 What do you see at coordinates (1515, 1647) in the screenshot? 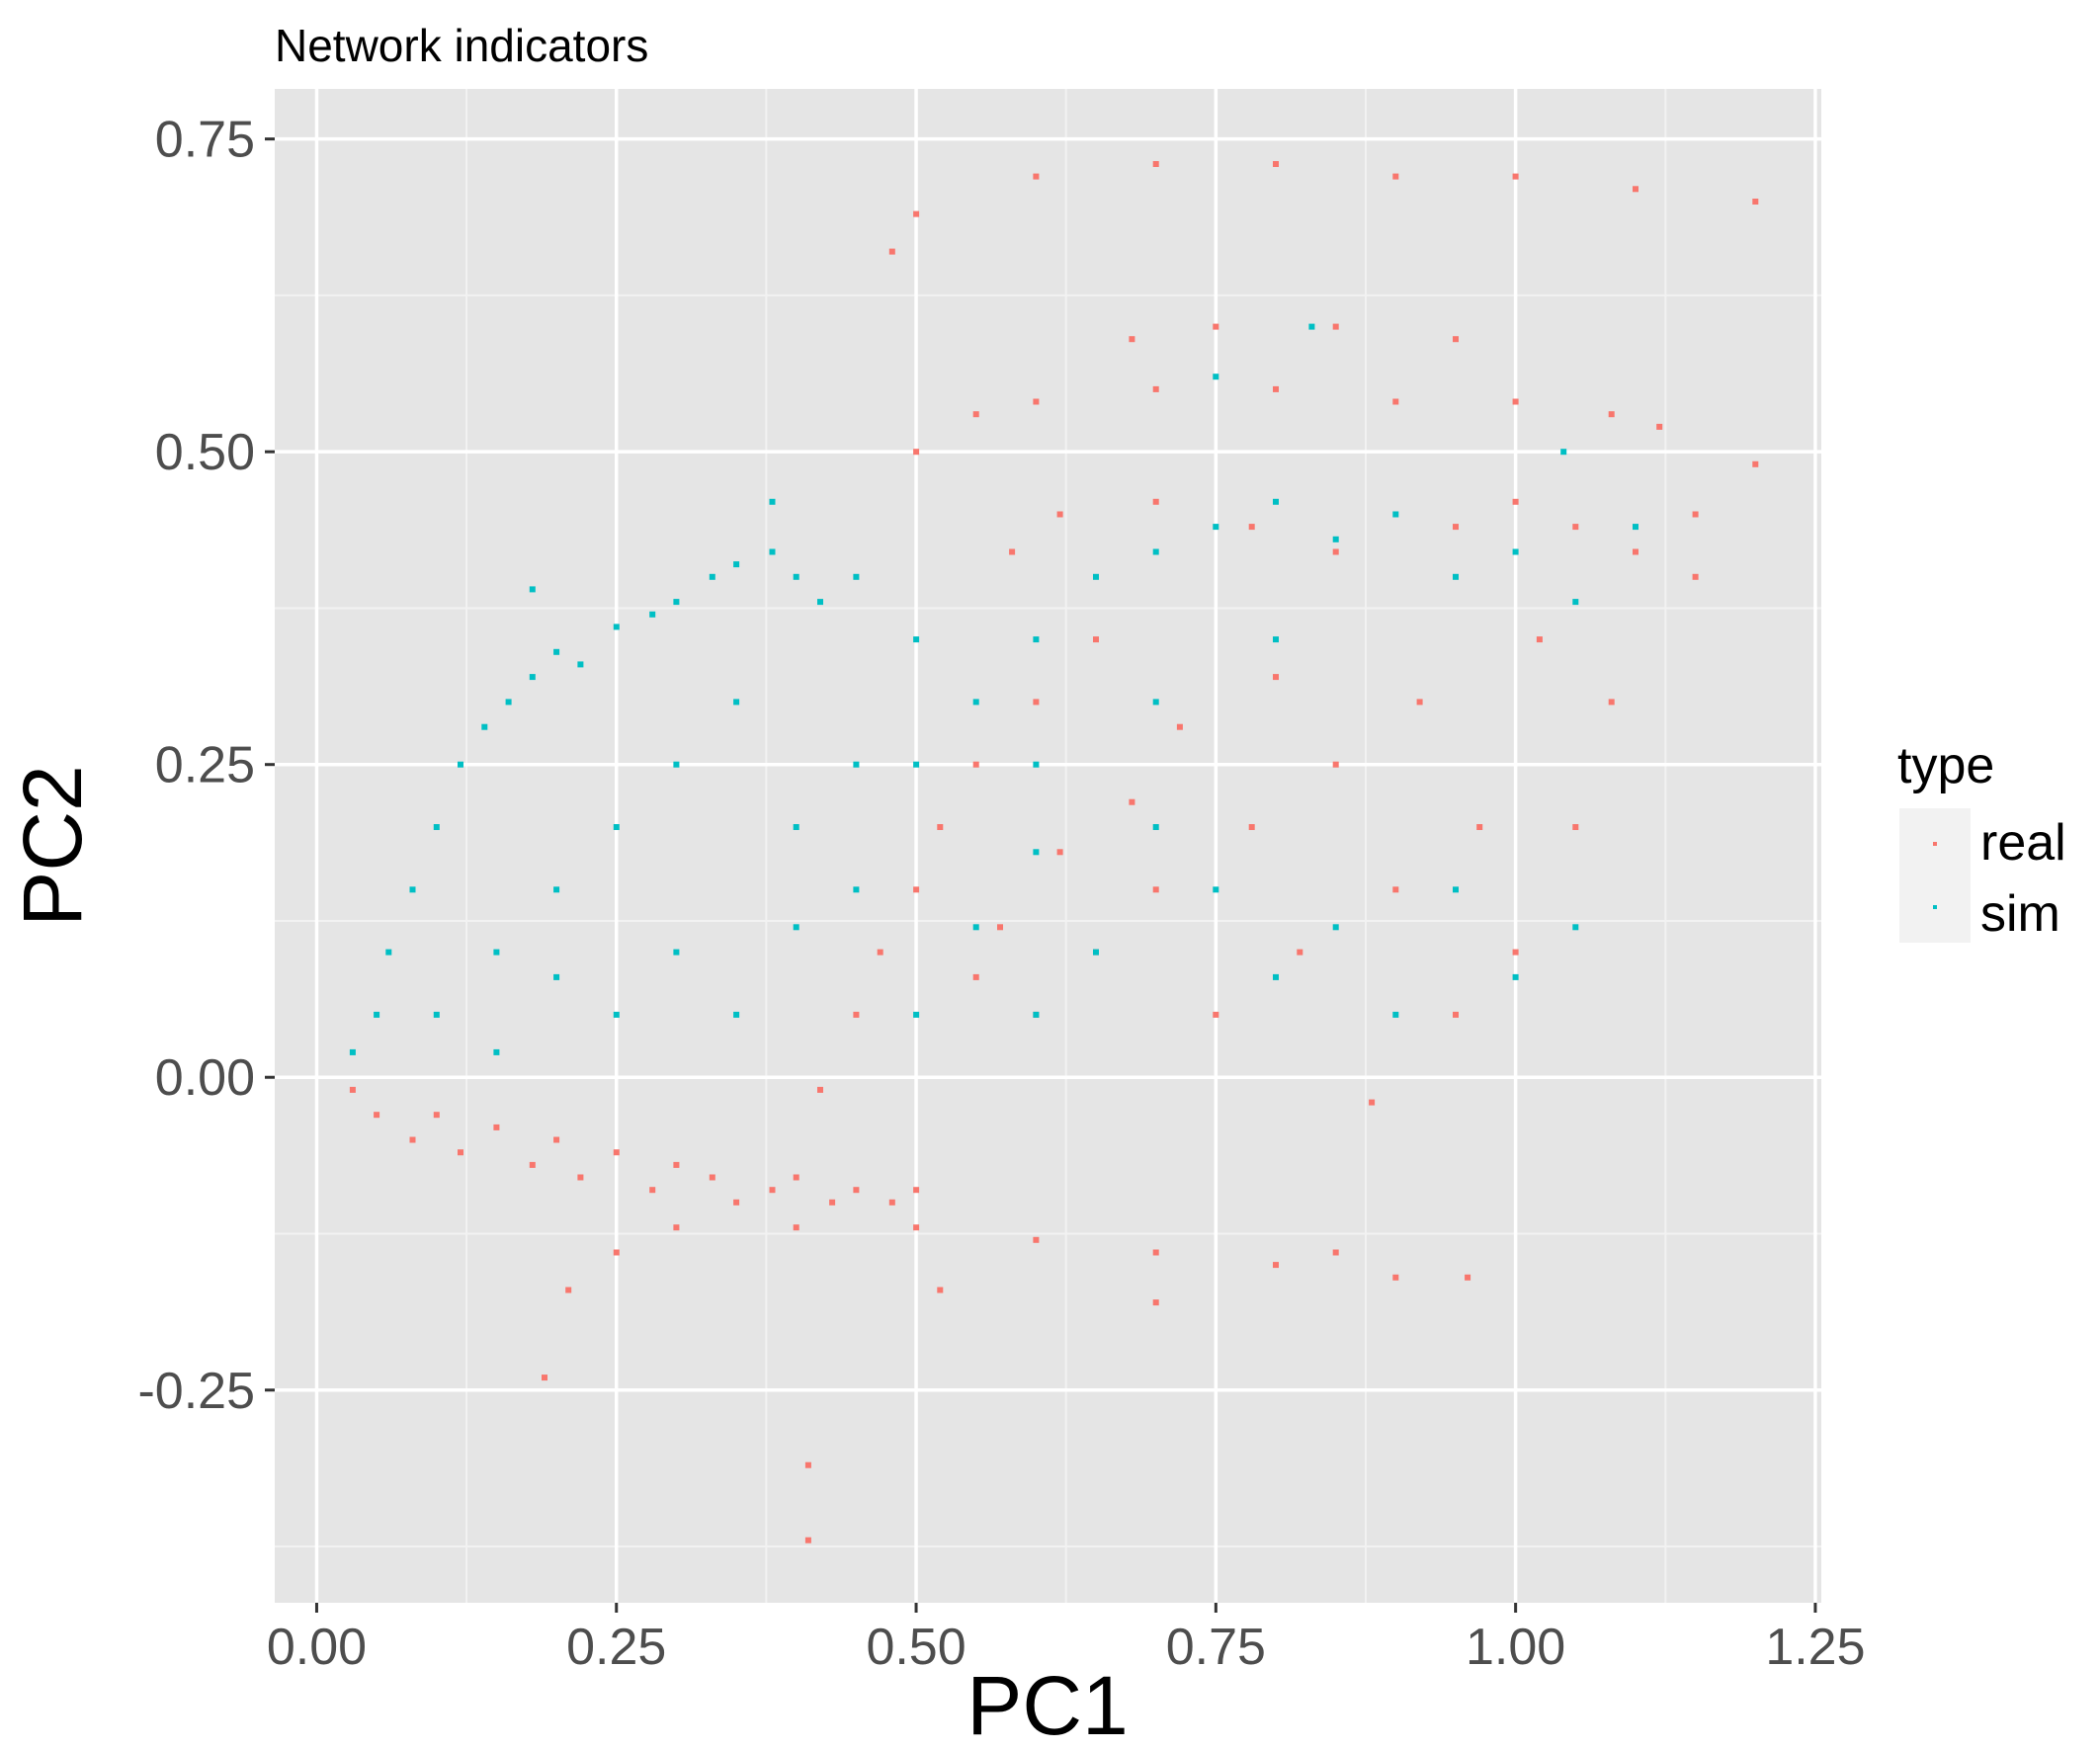
I see `x-tick-label: 1.00` at bounding box center [1515, 1647].